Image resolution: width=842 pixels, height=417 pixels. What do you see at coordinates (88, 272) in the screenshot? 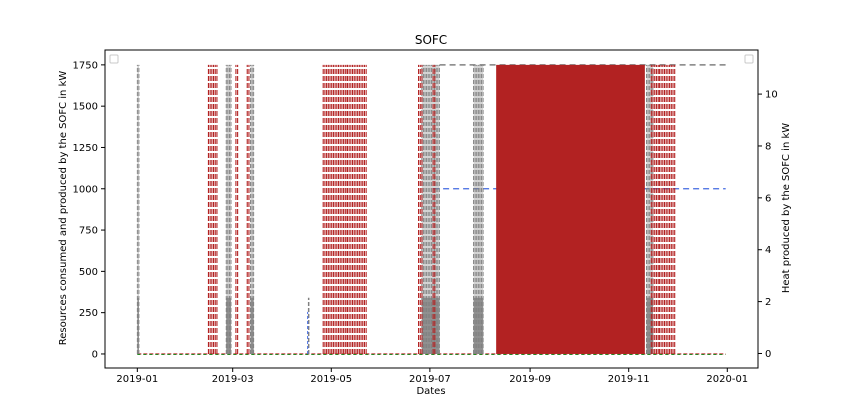
I see `y-tick-label-left: 500` at bounding box center [88, 272].